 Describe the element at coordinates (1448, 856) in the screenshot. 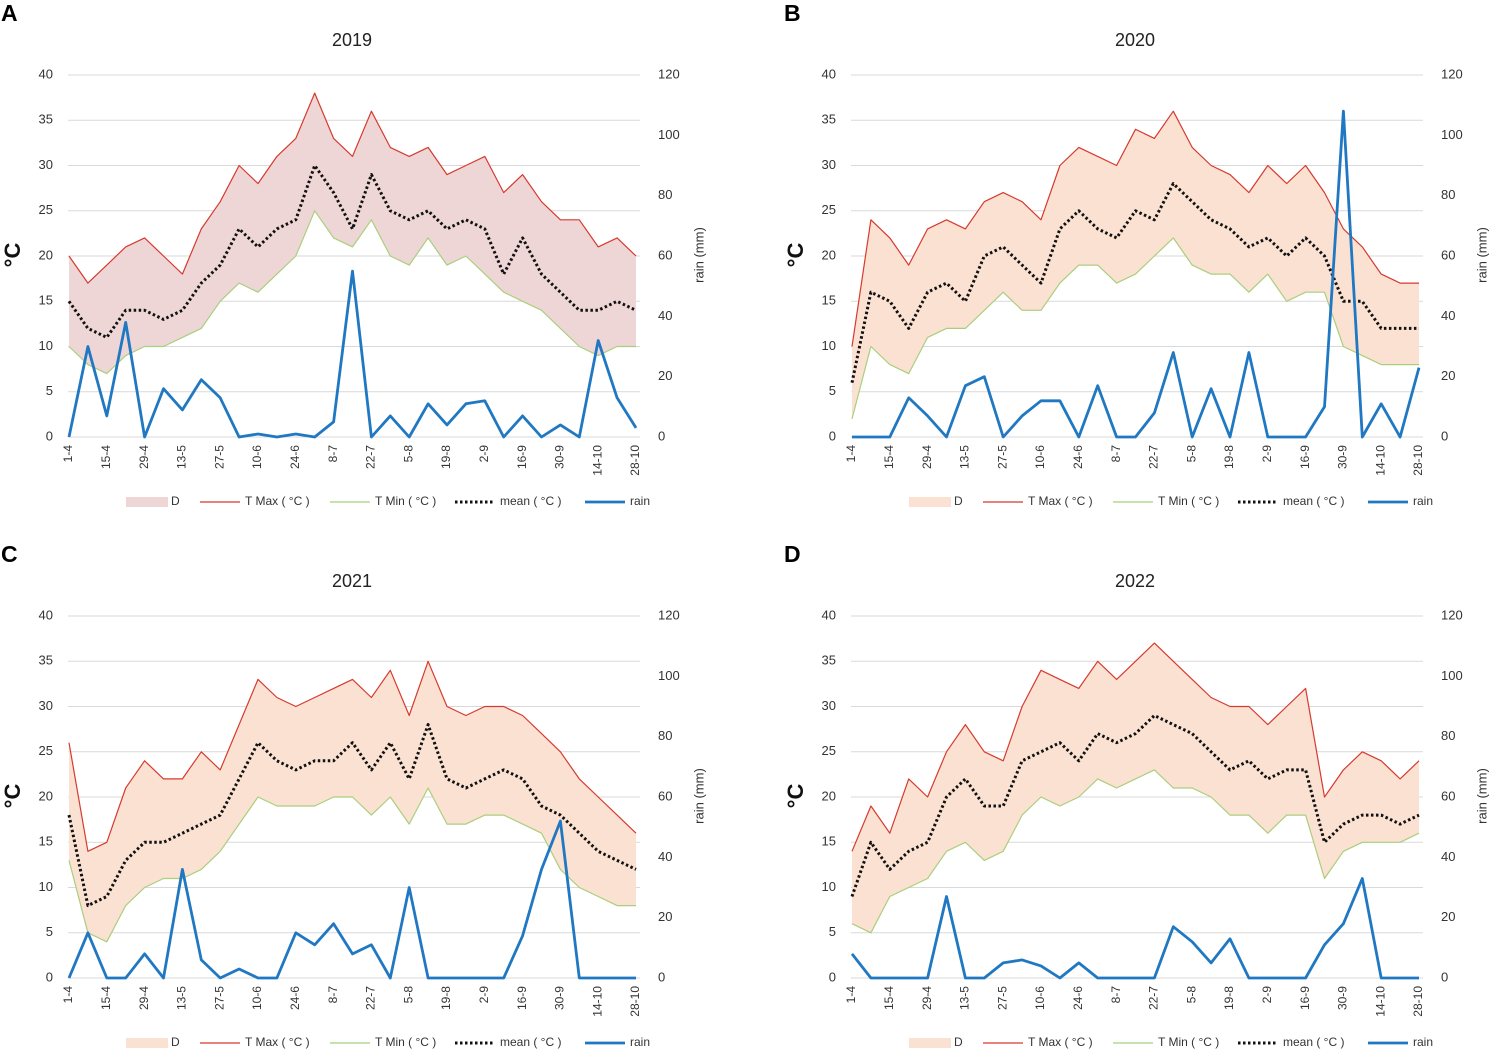

I see `y2-tick-label: 40` at that location.